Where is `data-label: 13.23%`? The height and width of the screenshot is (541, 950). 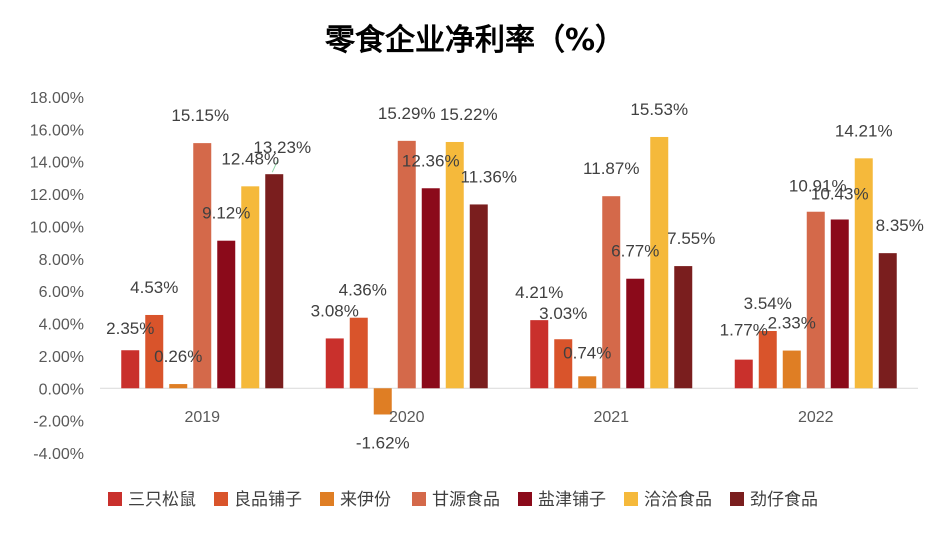
data-label: 13.23% is located at coordinates (282, 147).